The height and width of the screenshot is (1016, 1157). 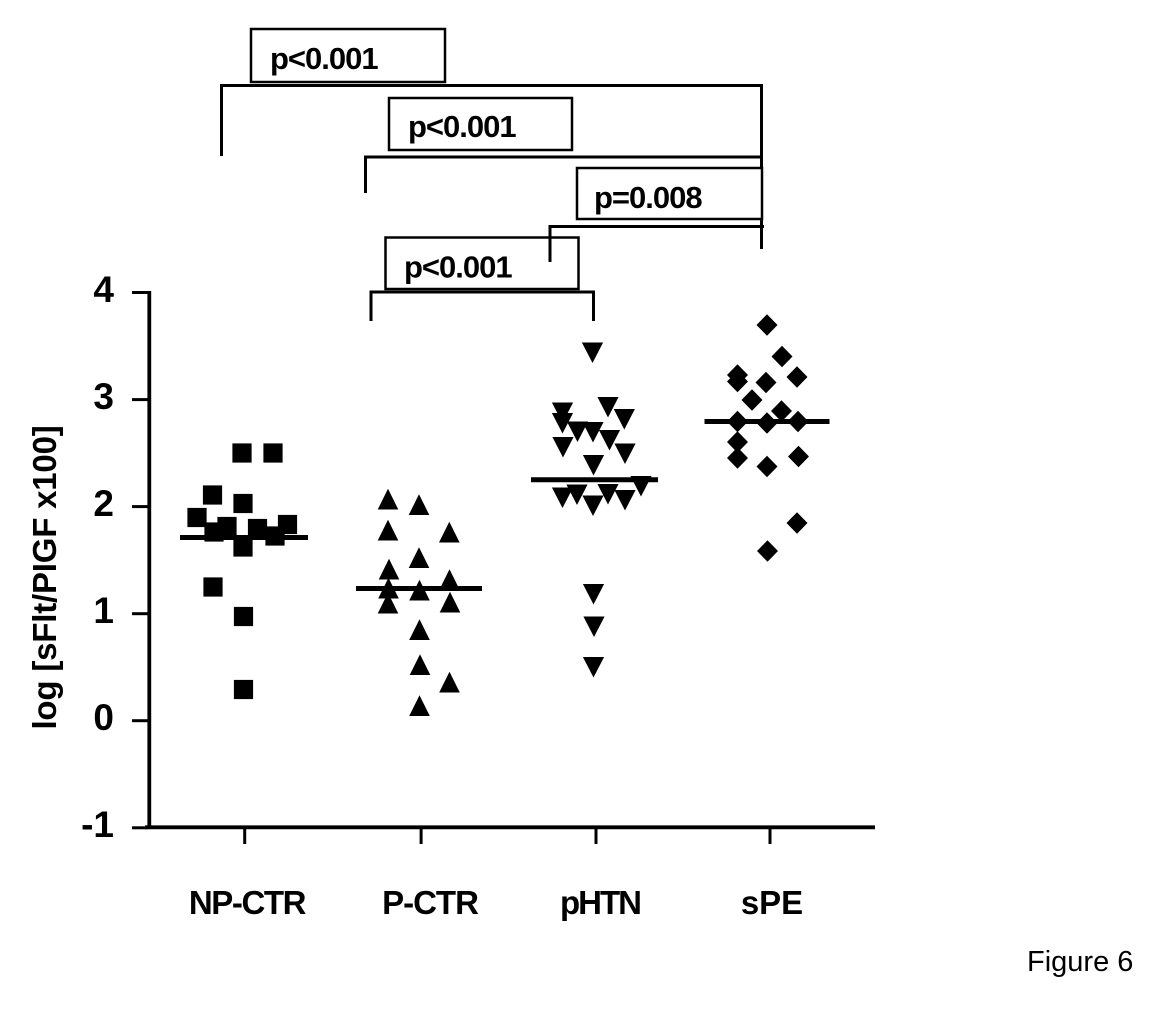 I want to click on svg-text: pHTN, so click(x=600, y=902).